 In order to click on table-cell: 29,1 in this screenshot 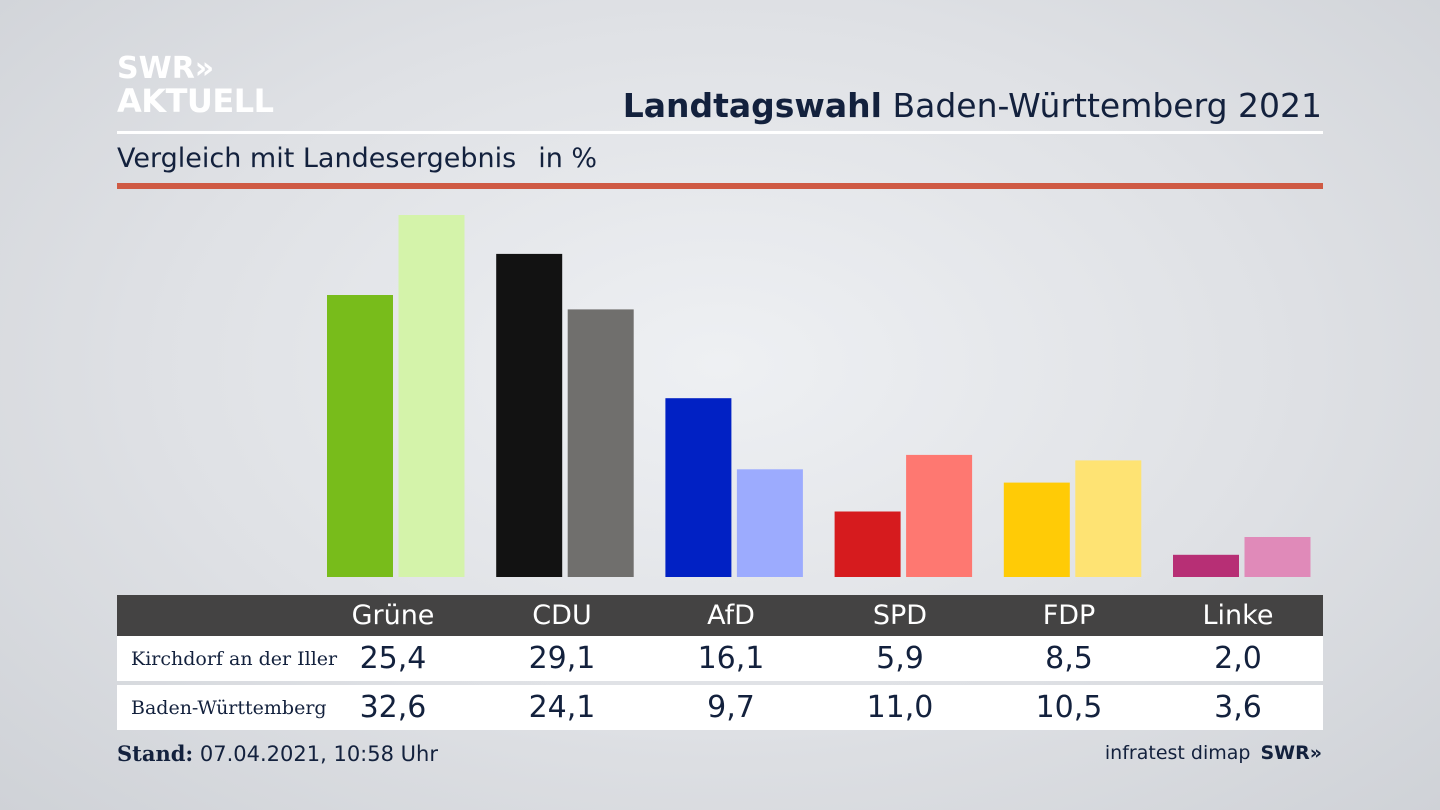, I will do `click(562, 658)`.